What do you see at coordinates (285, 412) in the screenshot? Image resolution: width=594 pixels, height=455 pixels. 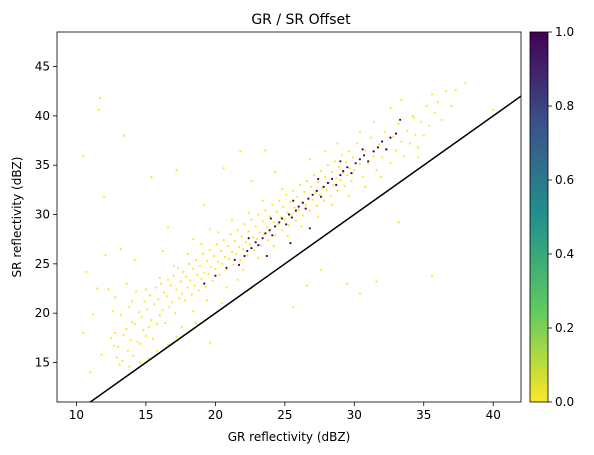 I see `x-axis-ticks: 10 15 20 25 30 35 40` at bounding box center [285, 412].